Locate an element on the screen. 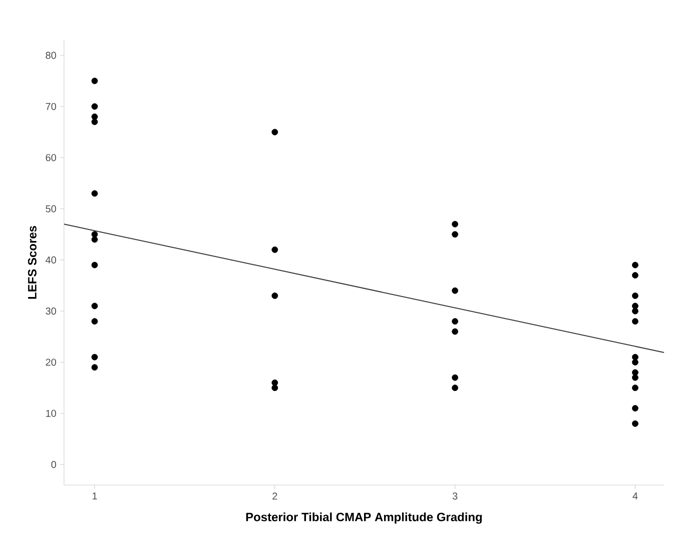 The width and height of the screenshot is (679, 541). y-axis-title: LEFS Scores is located at coordinates (32, 262).